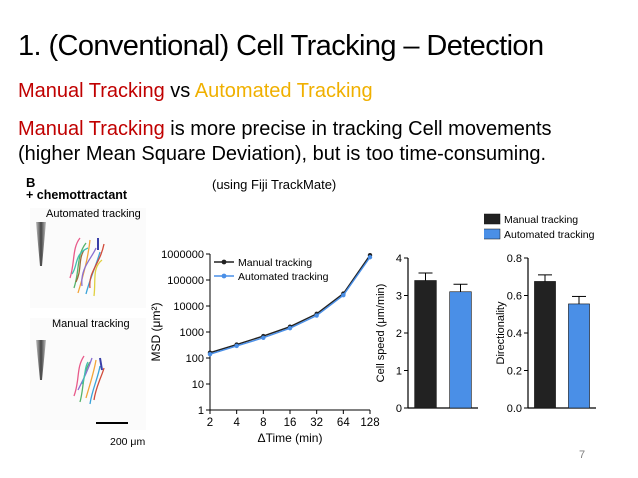 The height and width of the screenshot is (478, 638). What do you see at coordinates (514, 334) in the screenshot?
I see `bar-y-tick-label: 0.4` at bounding box center [514, 334].